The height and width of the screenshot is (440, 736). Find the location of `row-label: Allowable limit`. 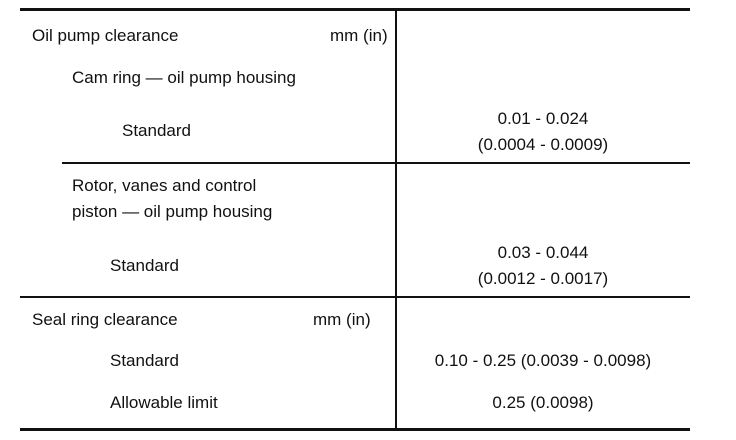

row-label: Allowable limit is located at coordinates (164, 402).